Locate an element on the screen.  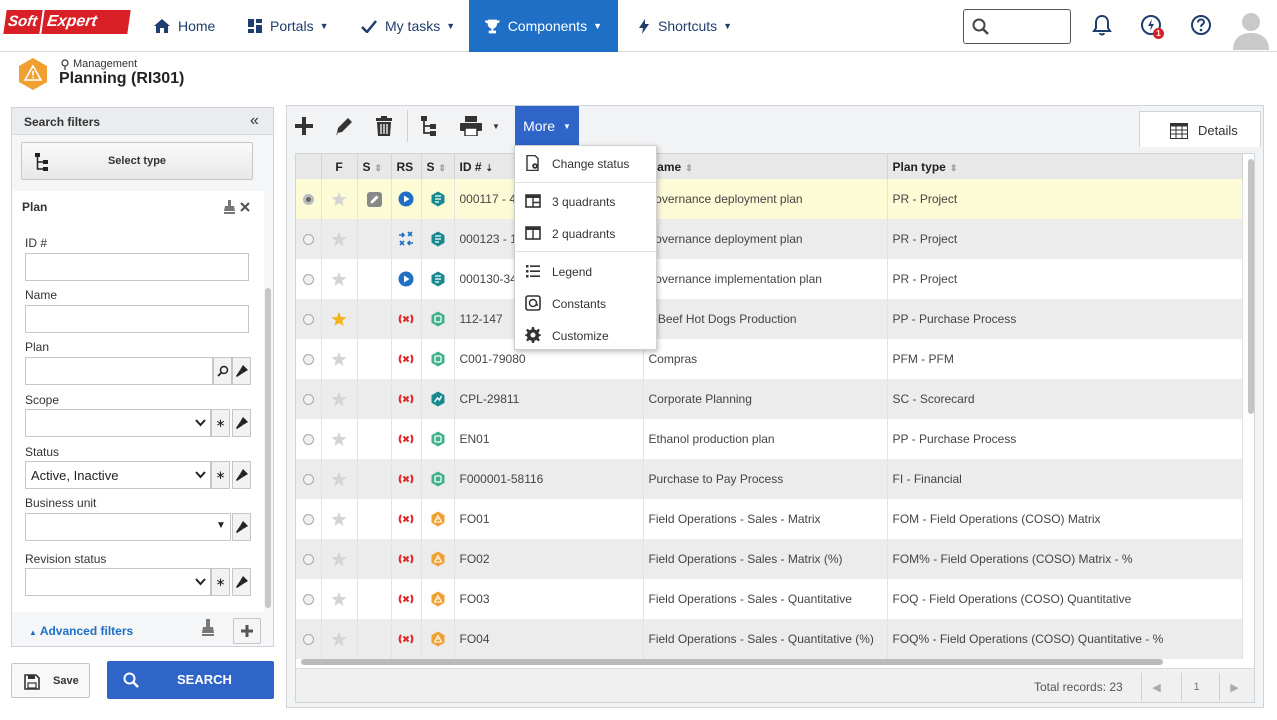
menu-customize: Customize is located at coordinates (585, 335).